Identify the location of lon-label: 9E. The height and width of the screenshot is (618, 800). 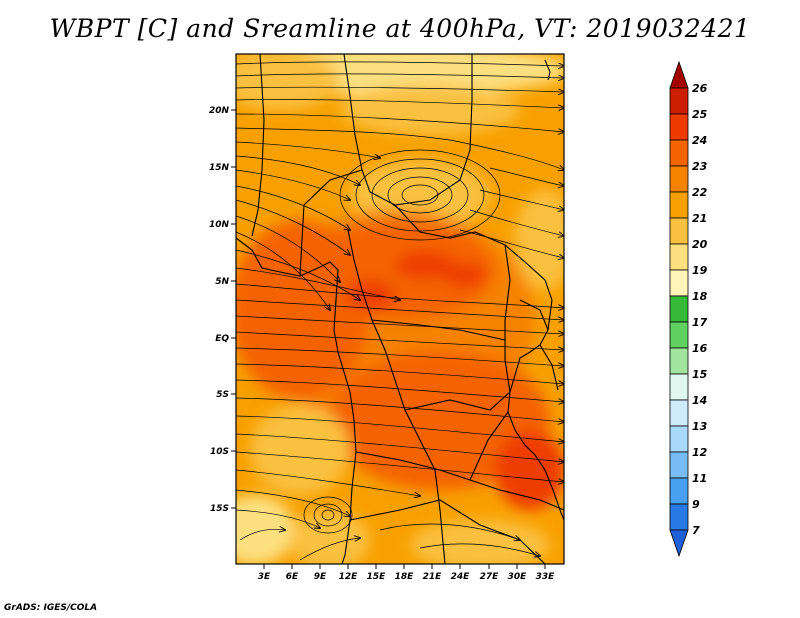
(320, 577).